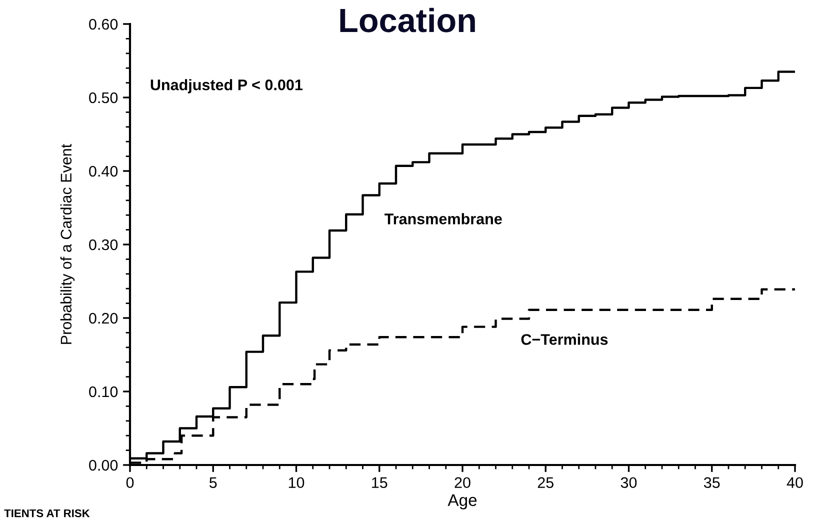 This screenshot has height=522, width=815. What do you see at coordinates (103, 392) in the screenshot?
I see `y-tick-label: 0.10` at bounding box center [103, 392].